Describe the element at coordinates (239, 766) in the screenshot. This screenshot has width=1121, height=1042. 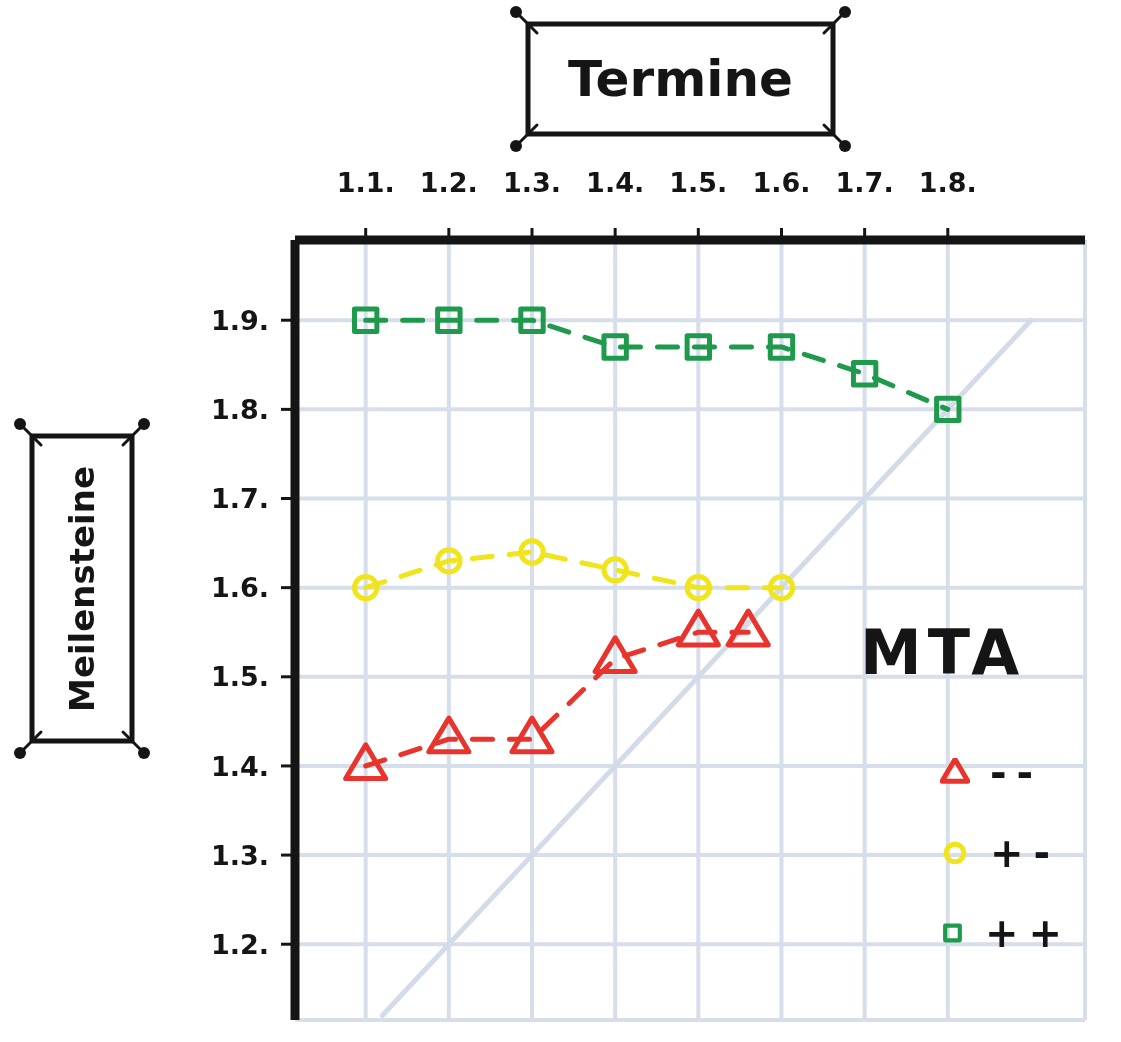
I see `y-tick-label: 1.4.` at that location.